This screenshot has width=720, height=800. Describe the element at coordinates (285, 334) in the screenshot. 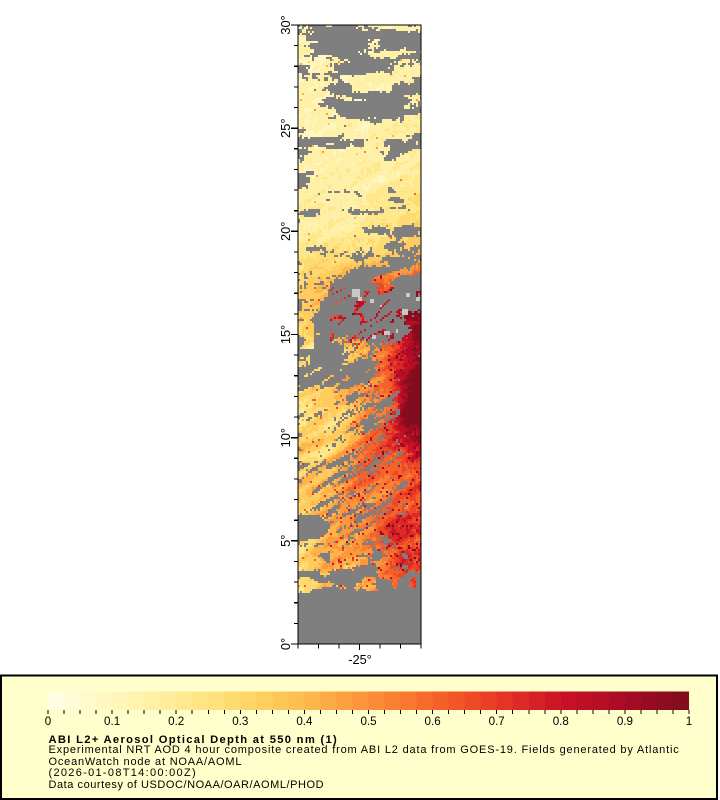

I see `svg-text: 15°` at that location.